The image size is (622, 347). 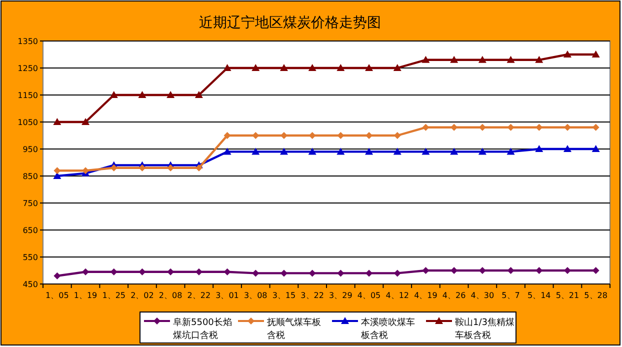 I want to click on x-tick-label: 1、19, so click(x=86, y=295).